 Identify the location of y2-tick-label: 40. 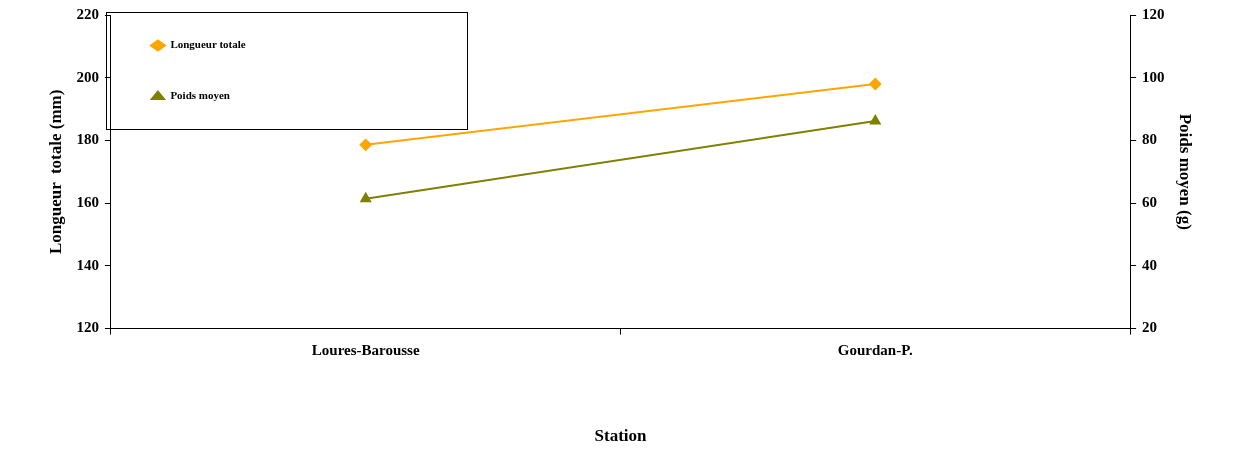
(1150, 264).